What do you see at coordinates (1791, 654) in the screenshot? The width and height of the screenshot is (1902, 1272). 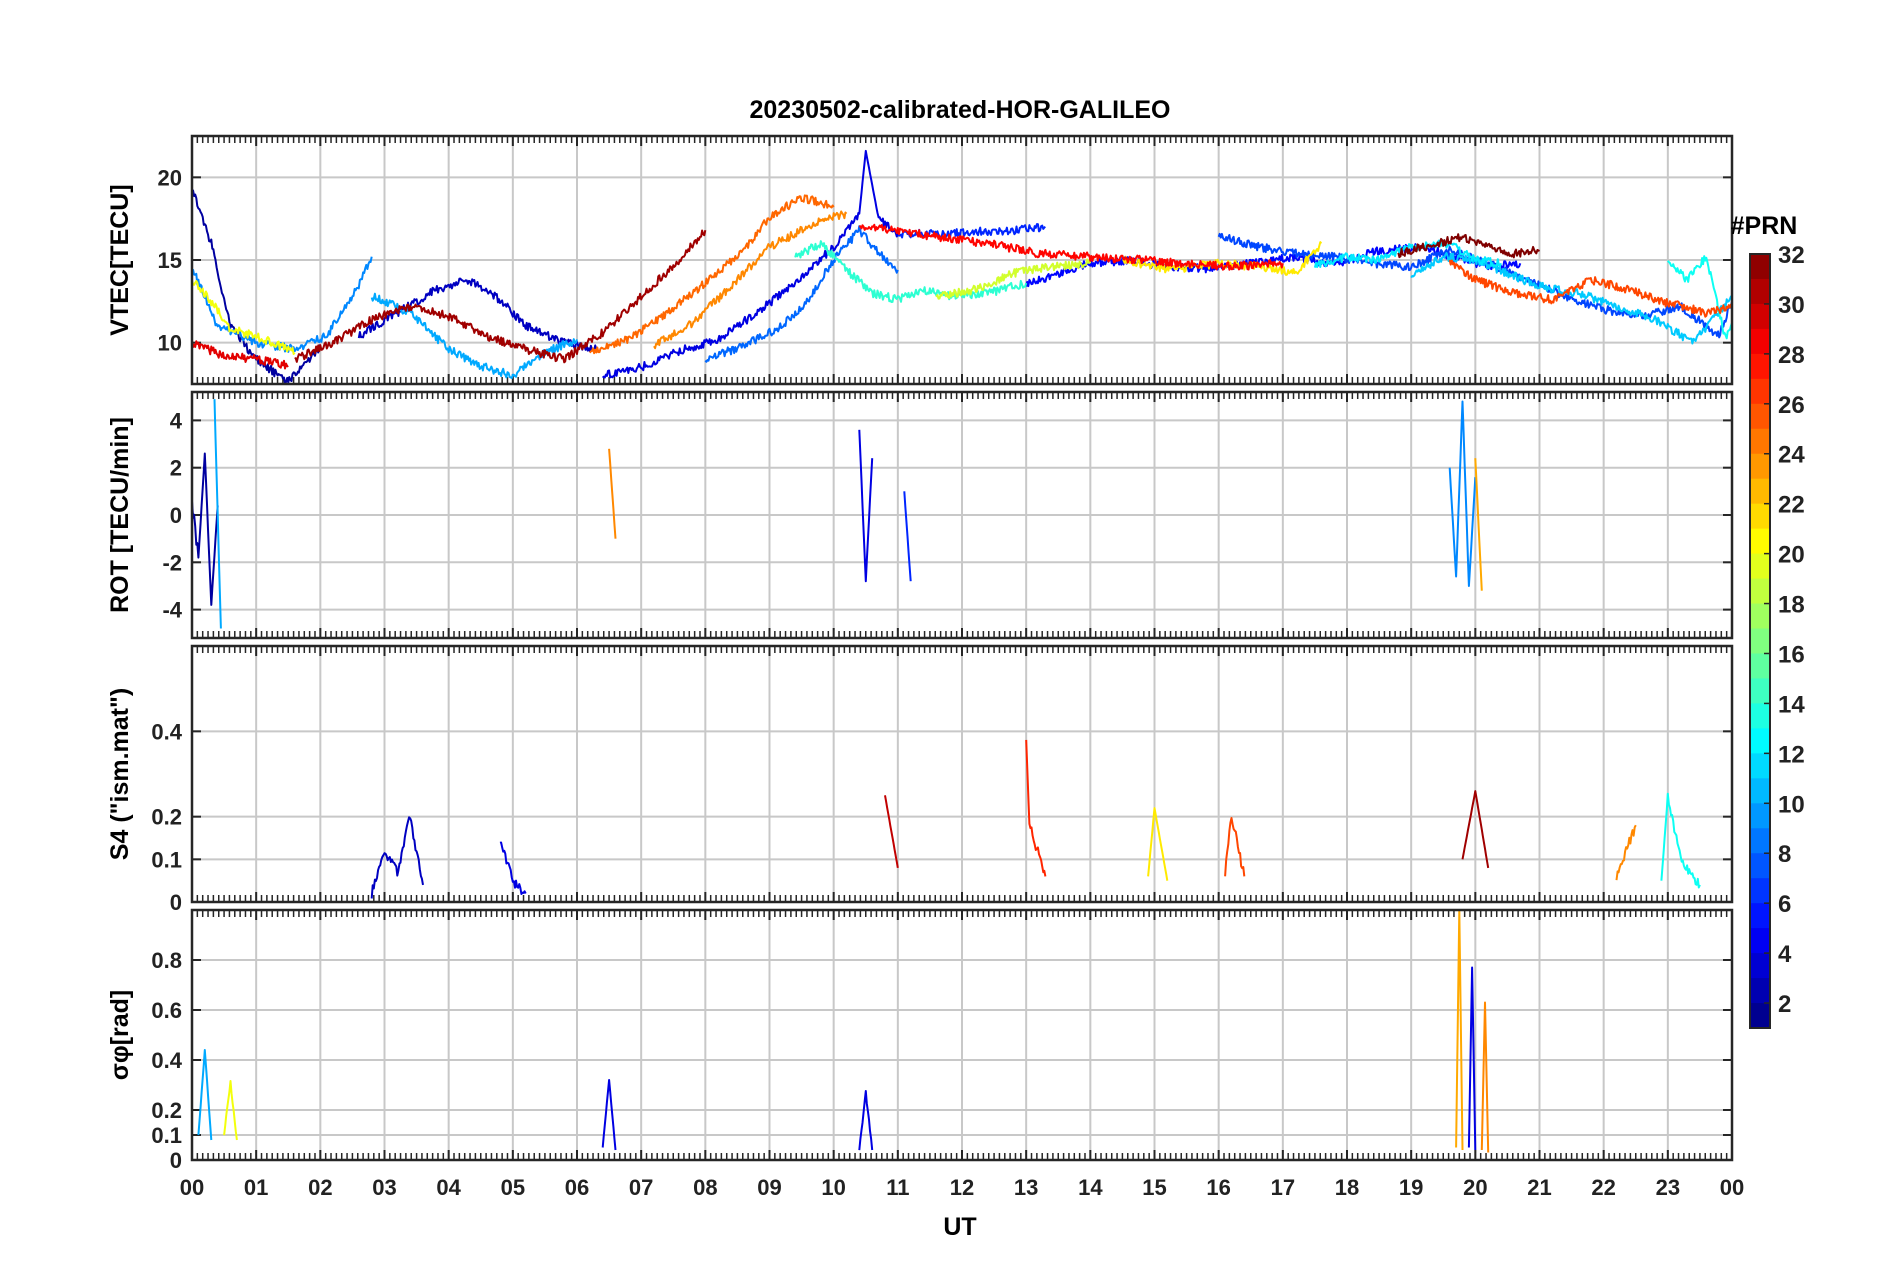 I see `colorbar-tick-label: 16` at bounding box center [1791, 654].